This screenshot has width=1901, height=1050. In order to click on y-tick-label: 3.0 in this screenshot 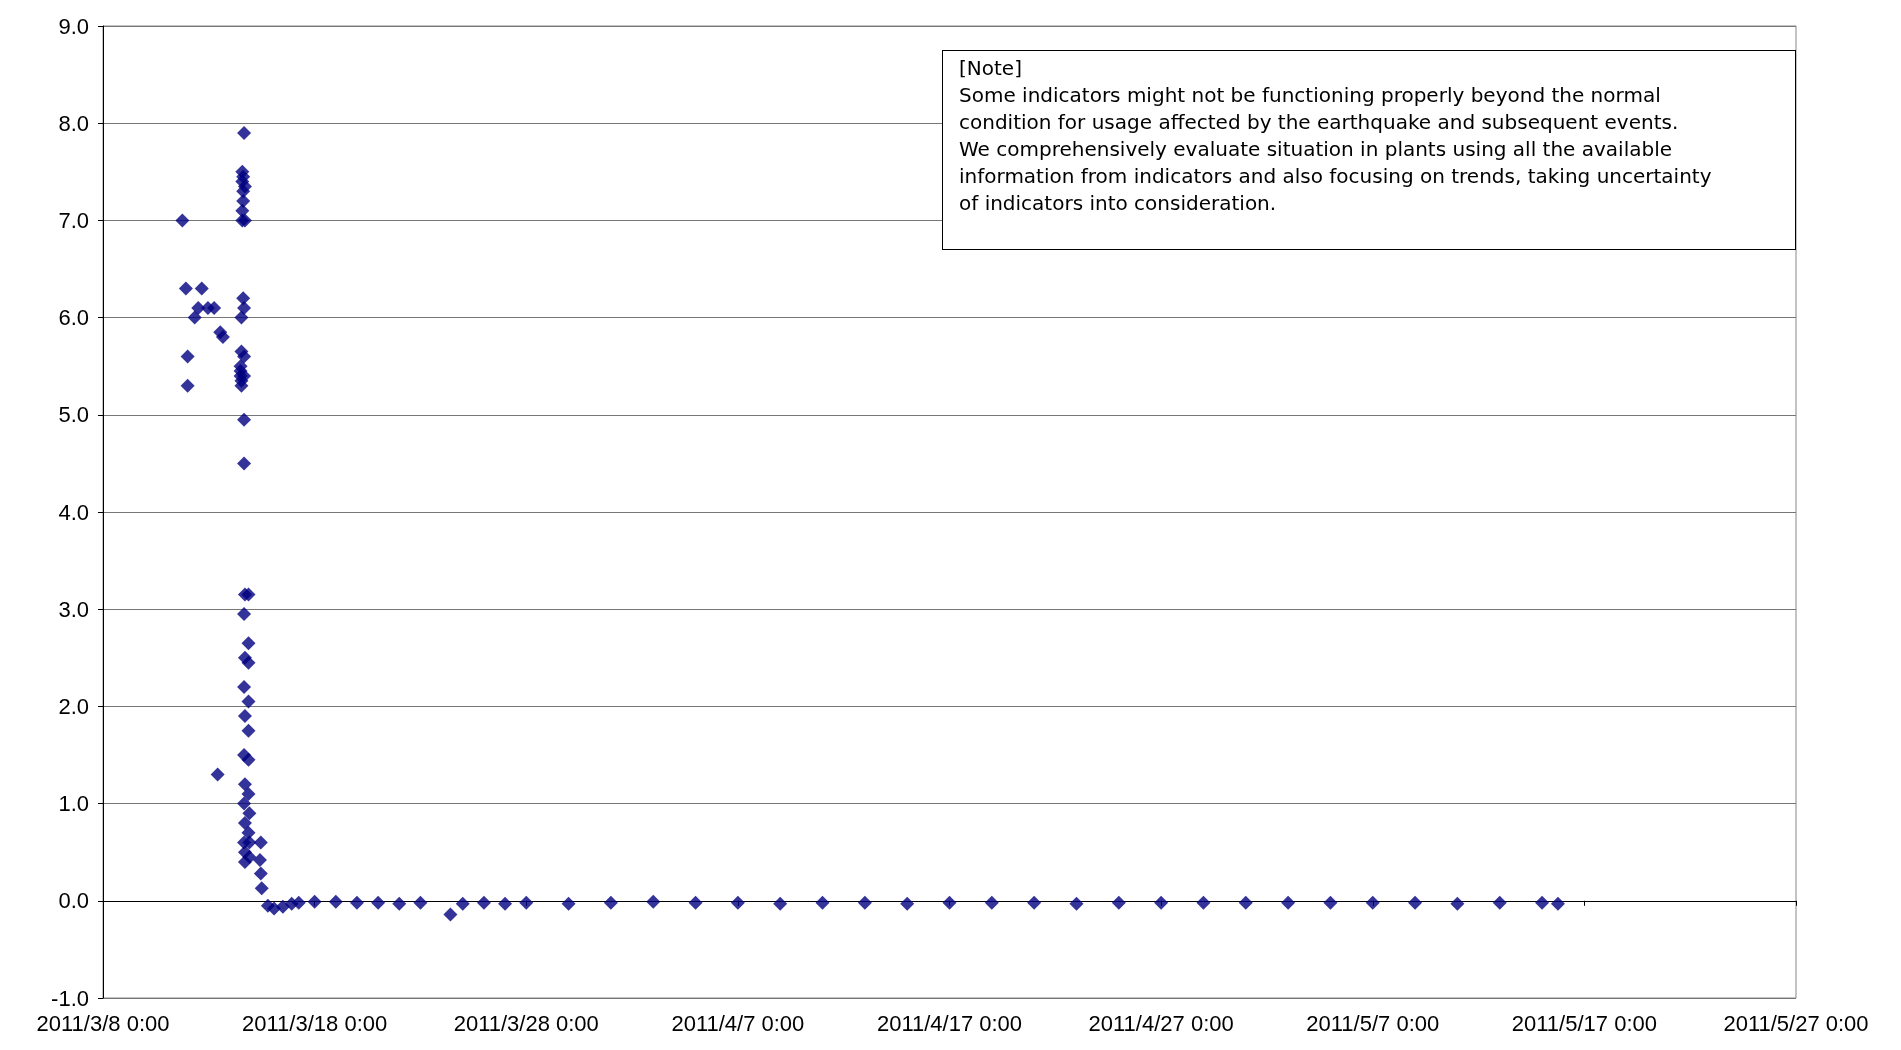, I will do `click(73, 609)`.